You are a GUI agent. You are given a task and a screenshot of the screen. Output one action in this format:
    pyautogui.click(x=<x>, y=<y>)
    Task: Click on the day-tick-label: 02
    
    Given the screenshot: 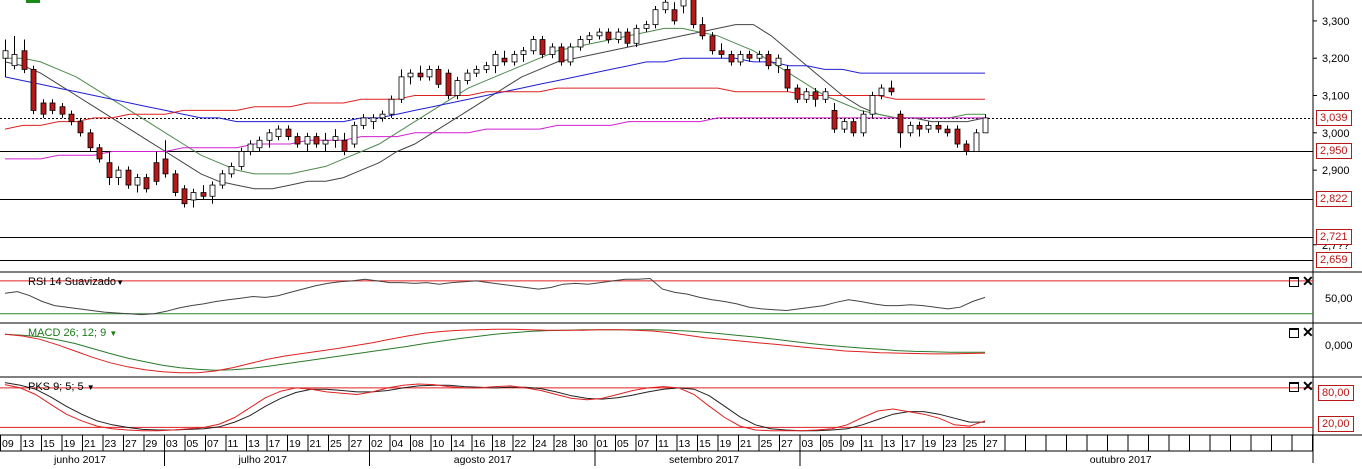 What is the action you would take?
    pyautogui.click(x=377, y=444)
    